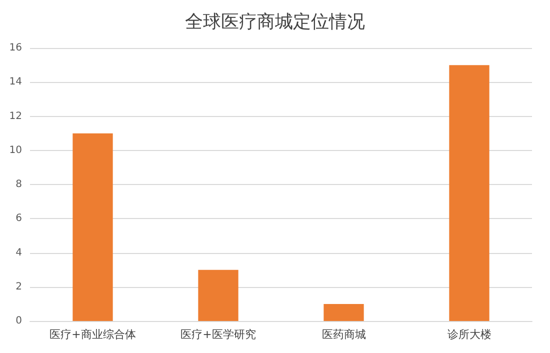 The image size is (550, 353). I want to click on chart-title: 全球医疗商城定位情况, so click(275, 22).